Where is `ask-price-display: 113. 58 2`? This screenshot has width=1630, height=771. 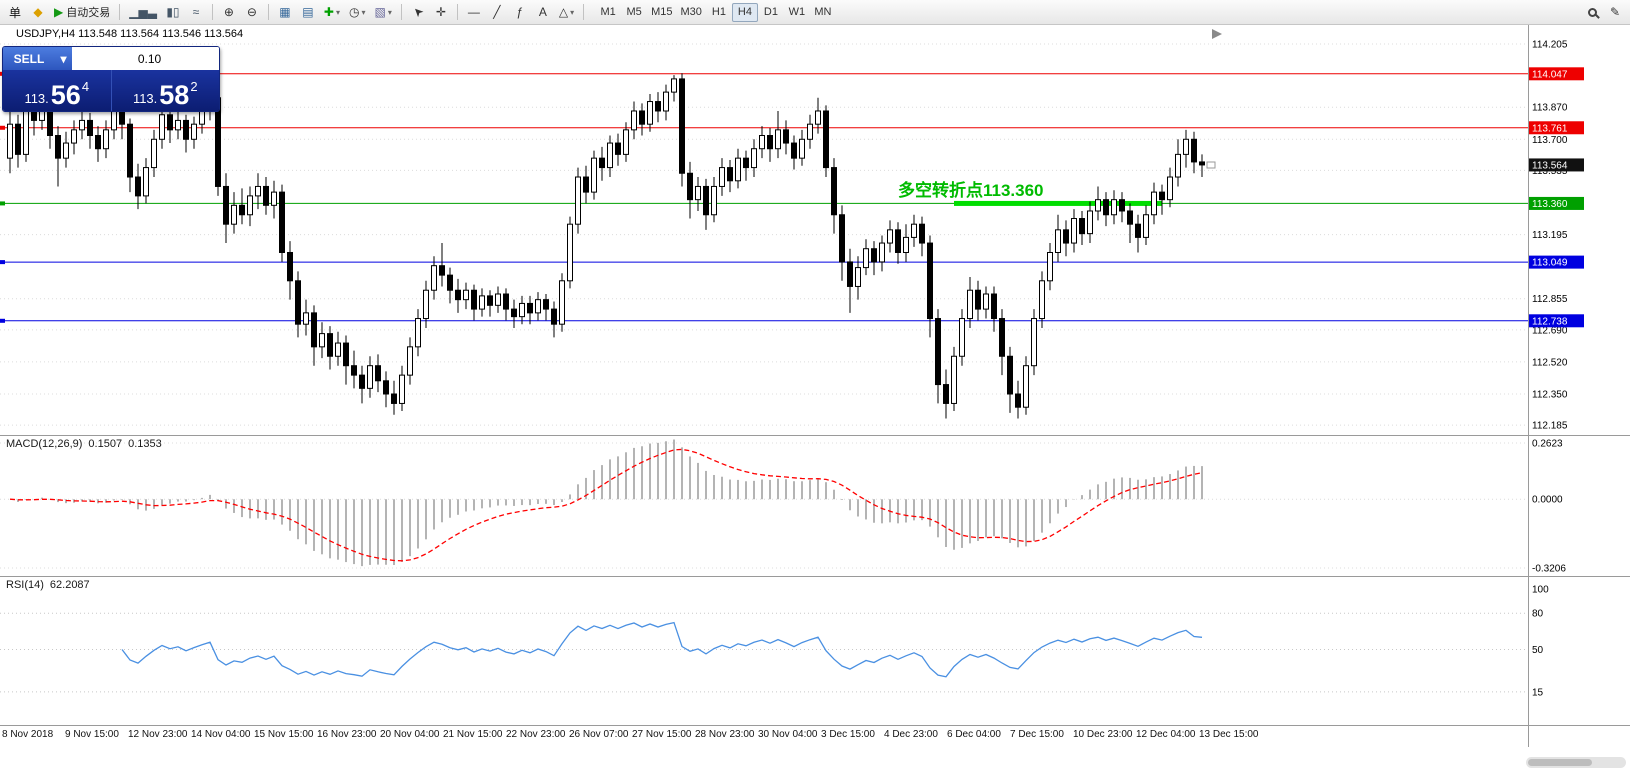
ask-price-display: 113. 58 2 is located at coordinates (165, 90).